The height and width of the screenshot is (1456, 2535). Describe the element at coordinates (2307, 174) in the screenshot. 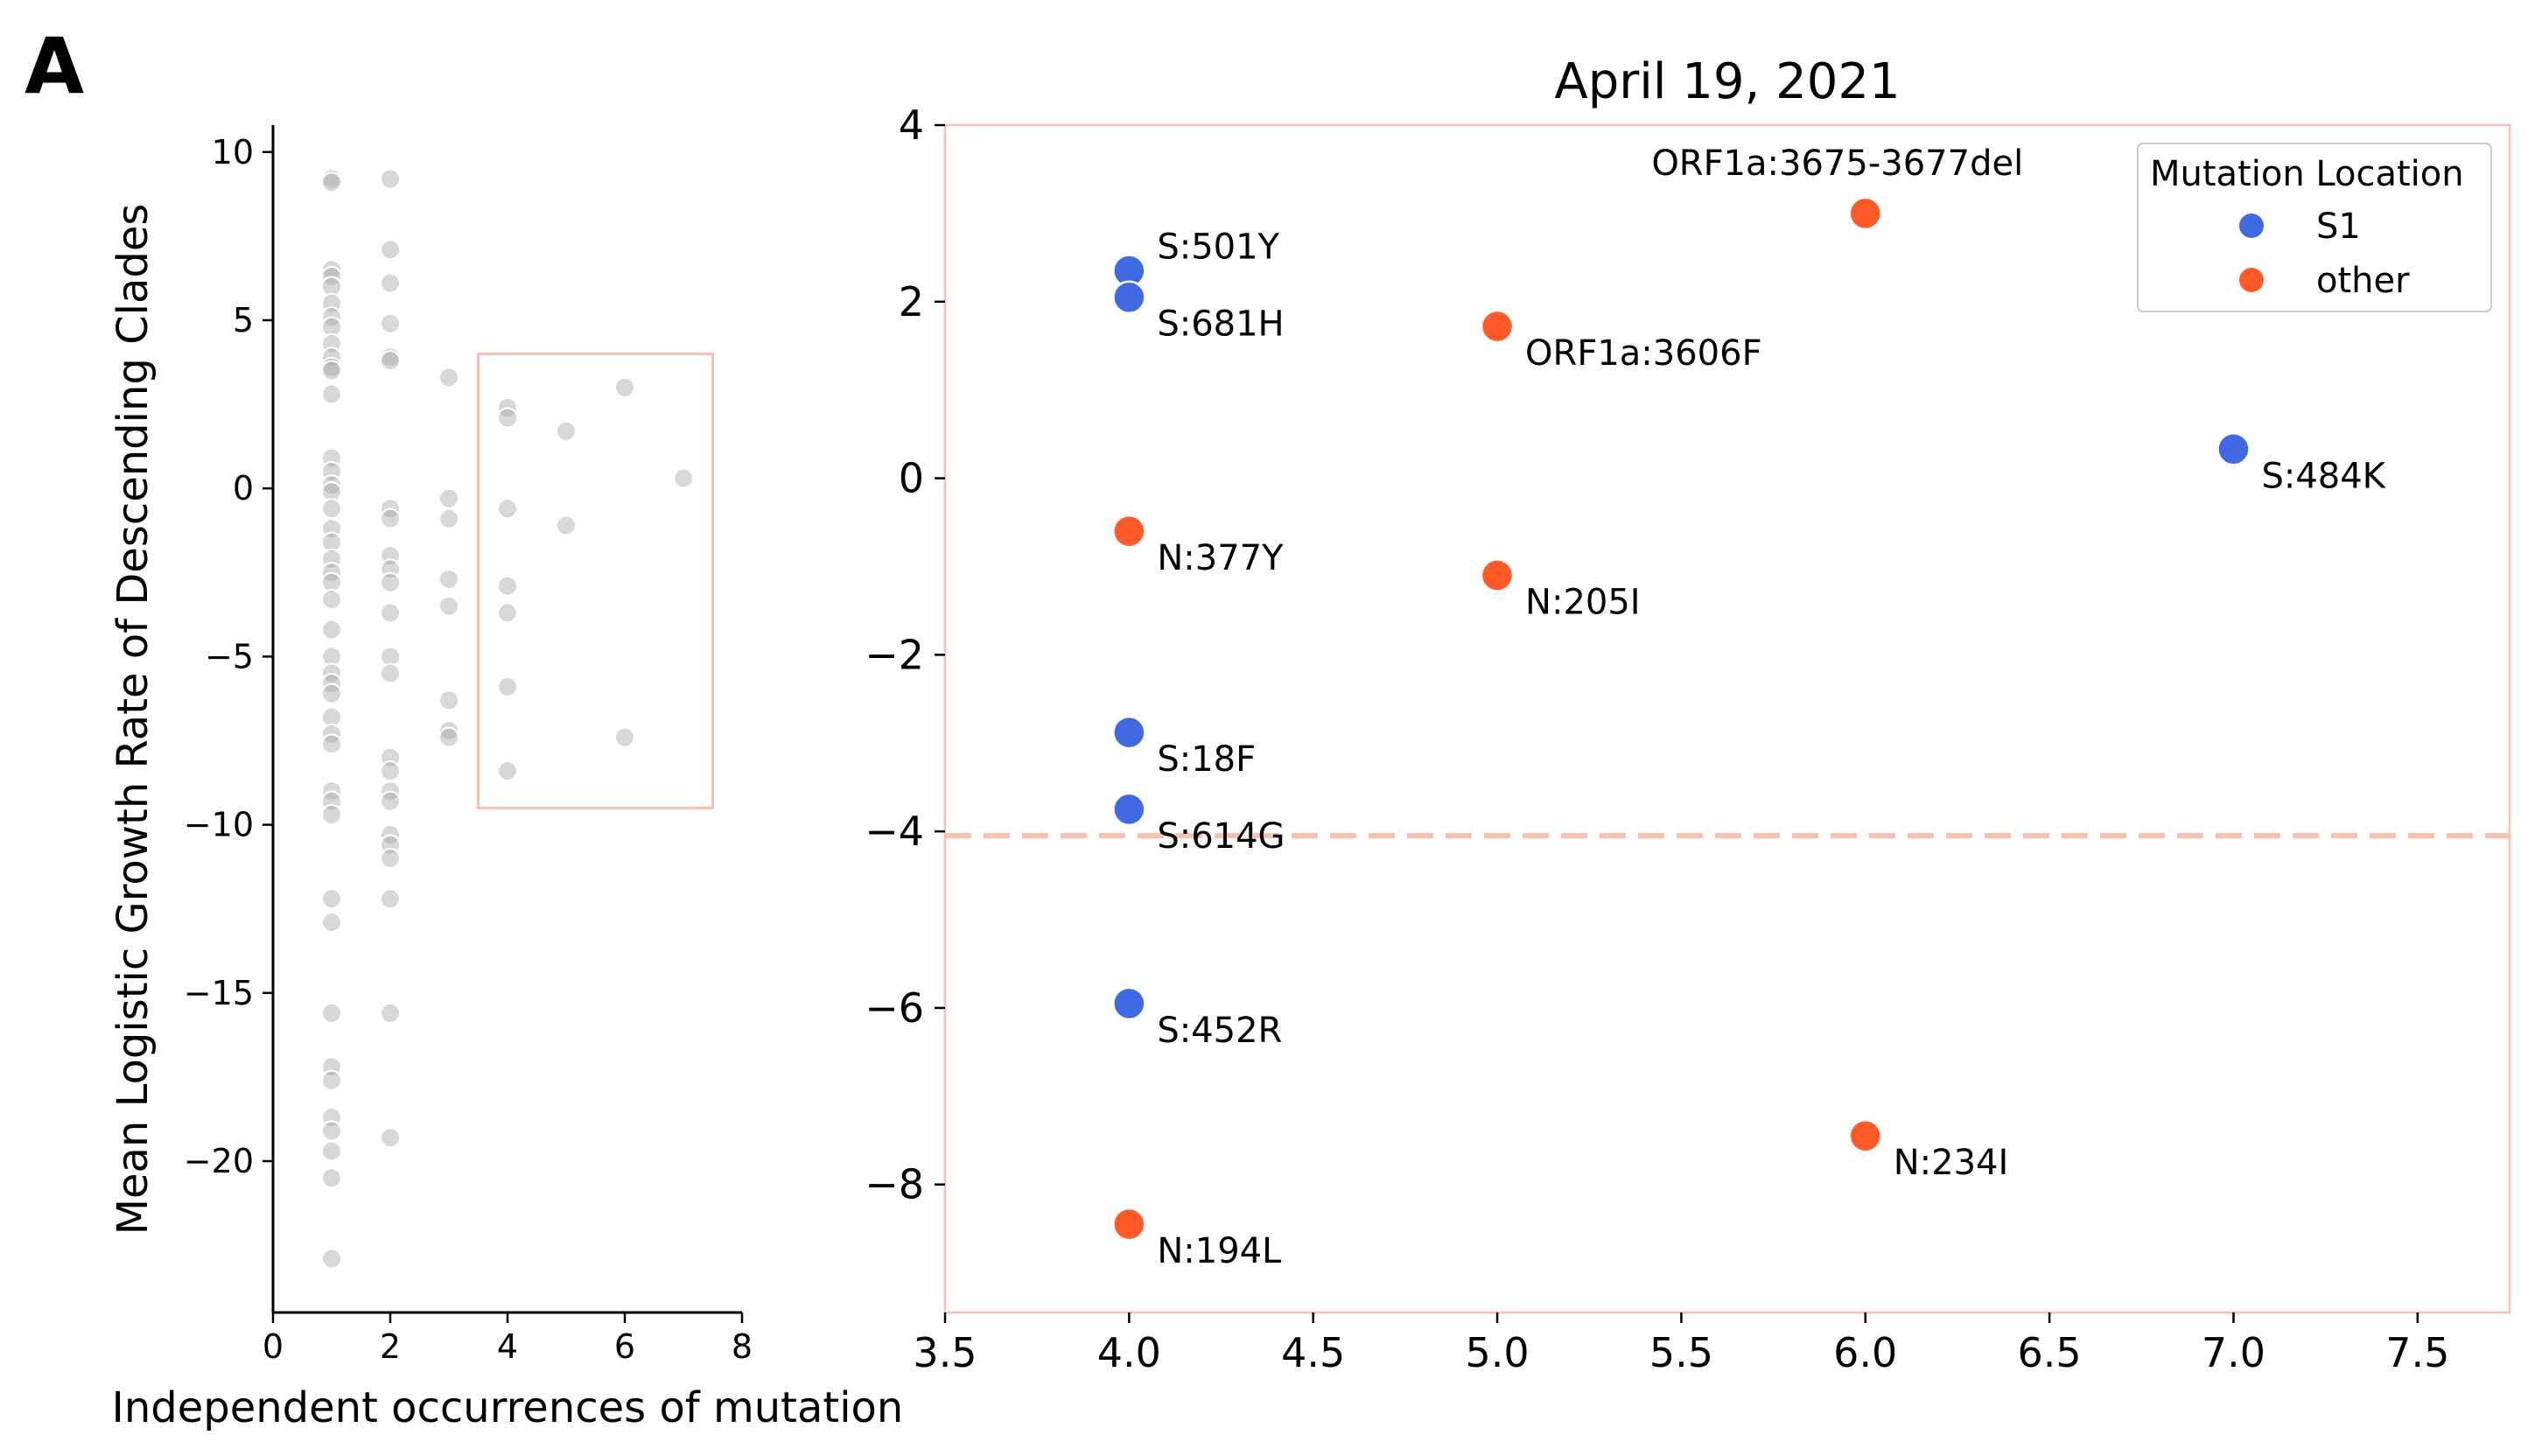

I see `legend-title: Mutation Location` at that location.